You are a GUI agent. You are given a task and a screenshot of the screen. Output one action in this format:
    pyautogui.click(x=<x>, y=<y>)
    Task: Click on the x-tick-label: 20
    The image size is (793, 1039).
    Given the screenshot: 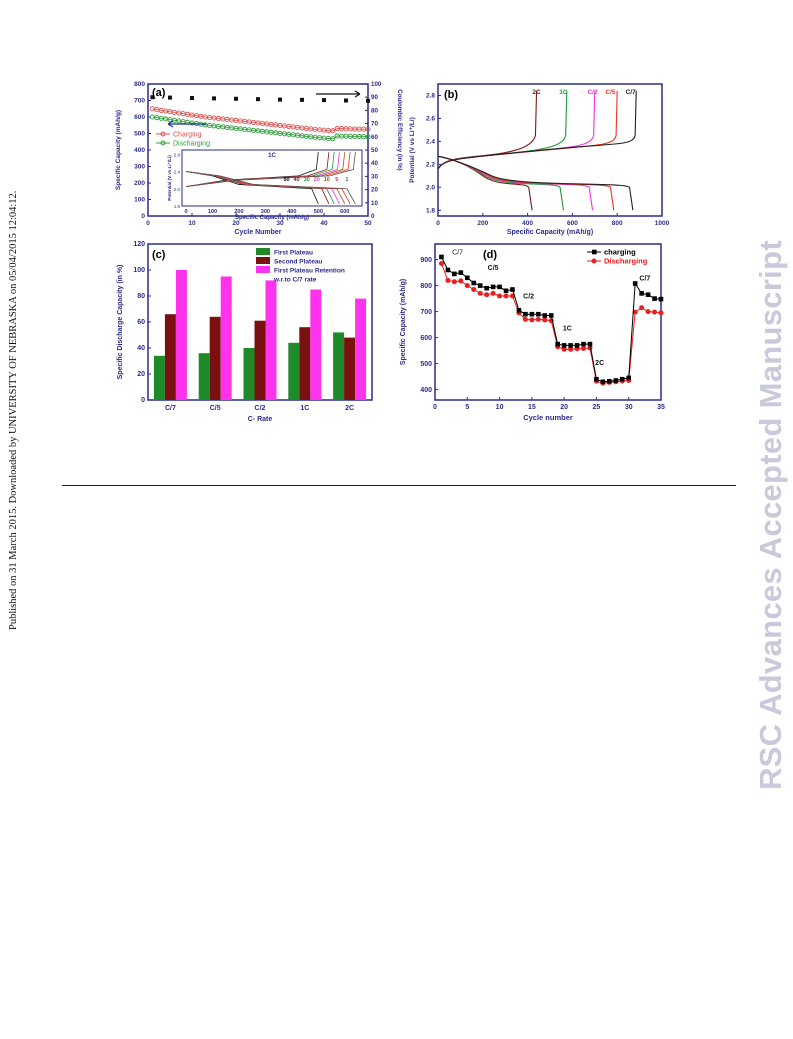 What is the action you would take?
    pyautogui.click(x=564, y=407)
    